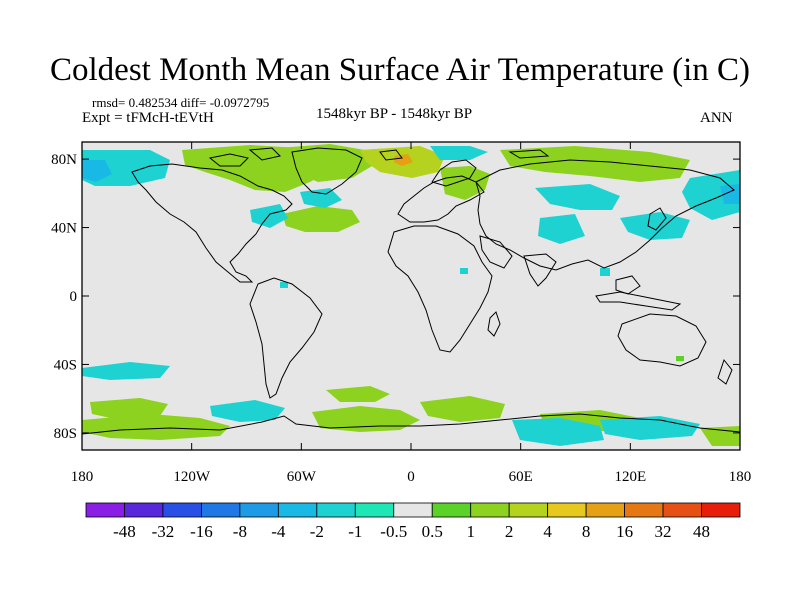 This screenshot has height=600, width=800. What do you see at coordinates (630, 477) in the screenshot?
I see `x-tick-label: 120E` at bounding box center [630, 477].